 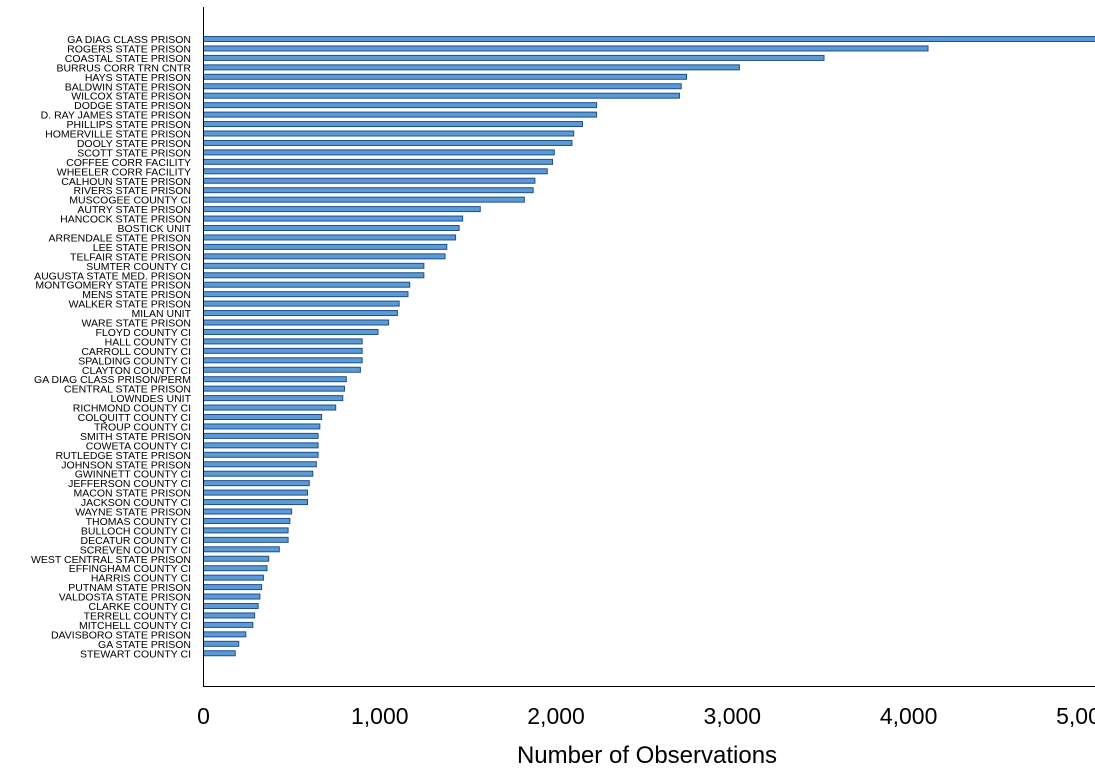 What do you see at coordinates (133, 475) in the screenshot?
I see `category-label: GWINNETT COUNTY CI` at bounding box center [133, 475].